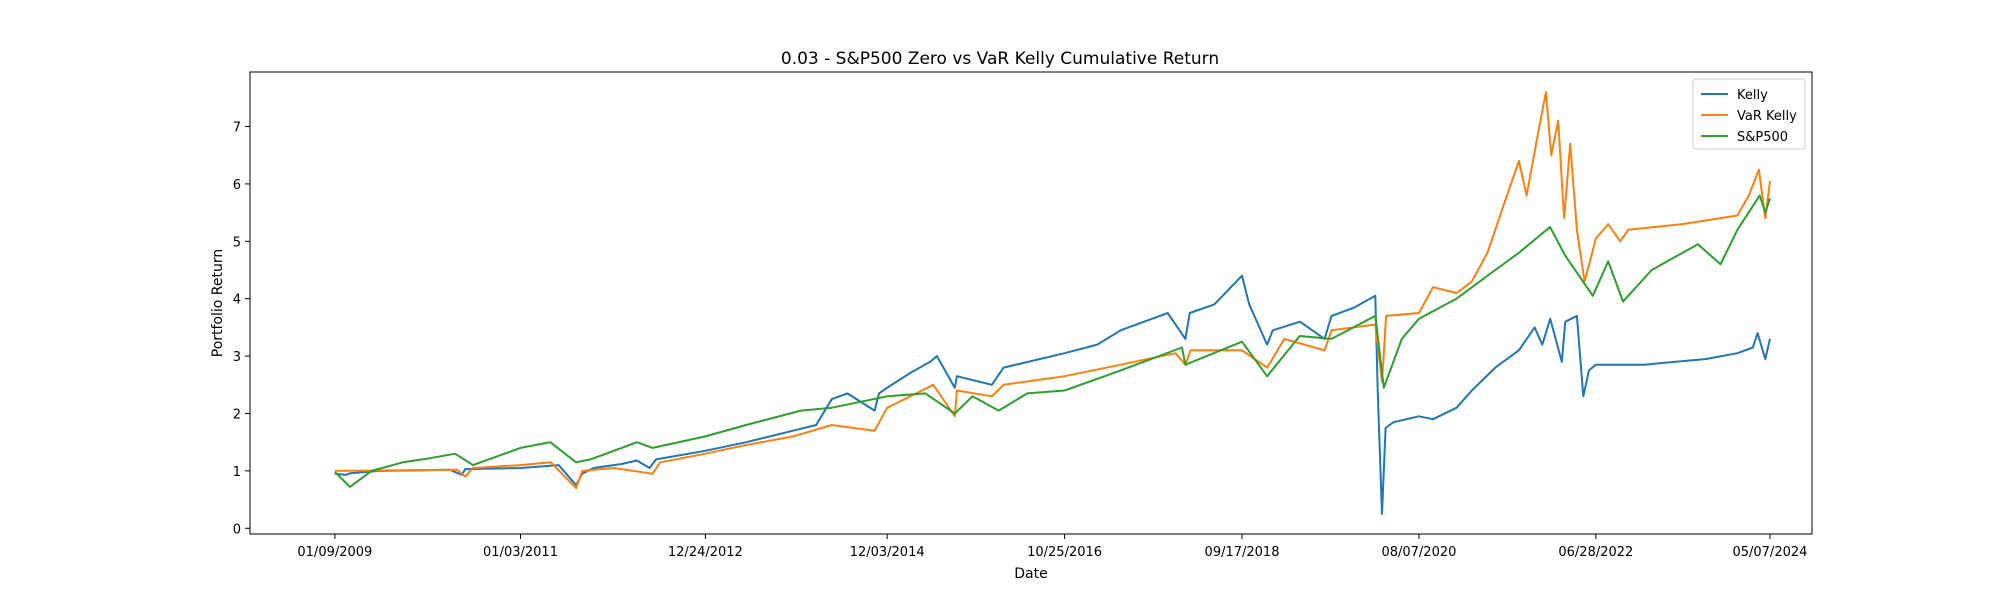 The width and height of the screenshot is (2000, 600). I want to click on legend-label-kelly: Kelly, so click(1752, 95).